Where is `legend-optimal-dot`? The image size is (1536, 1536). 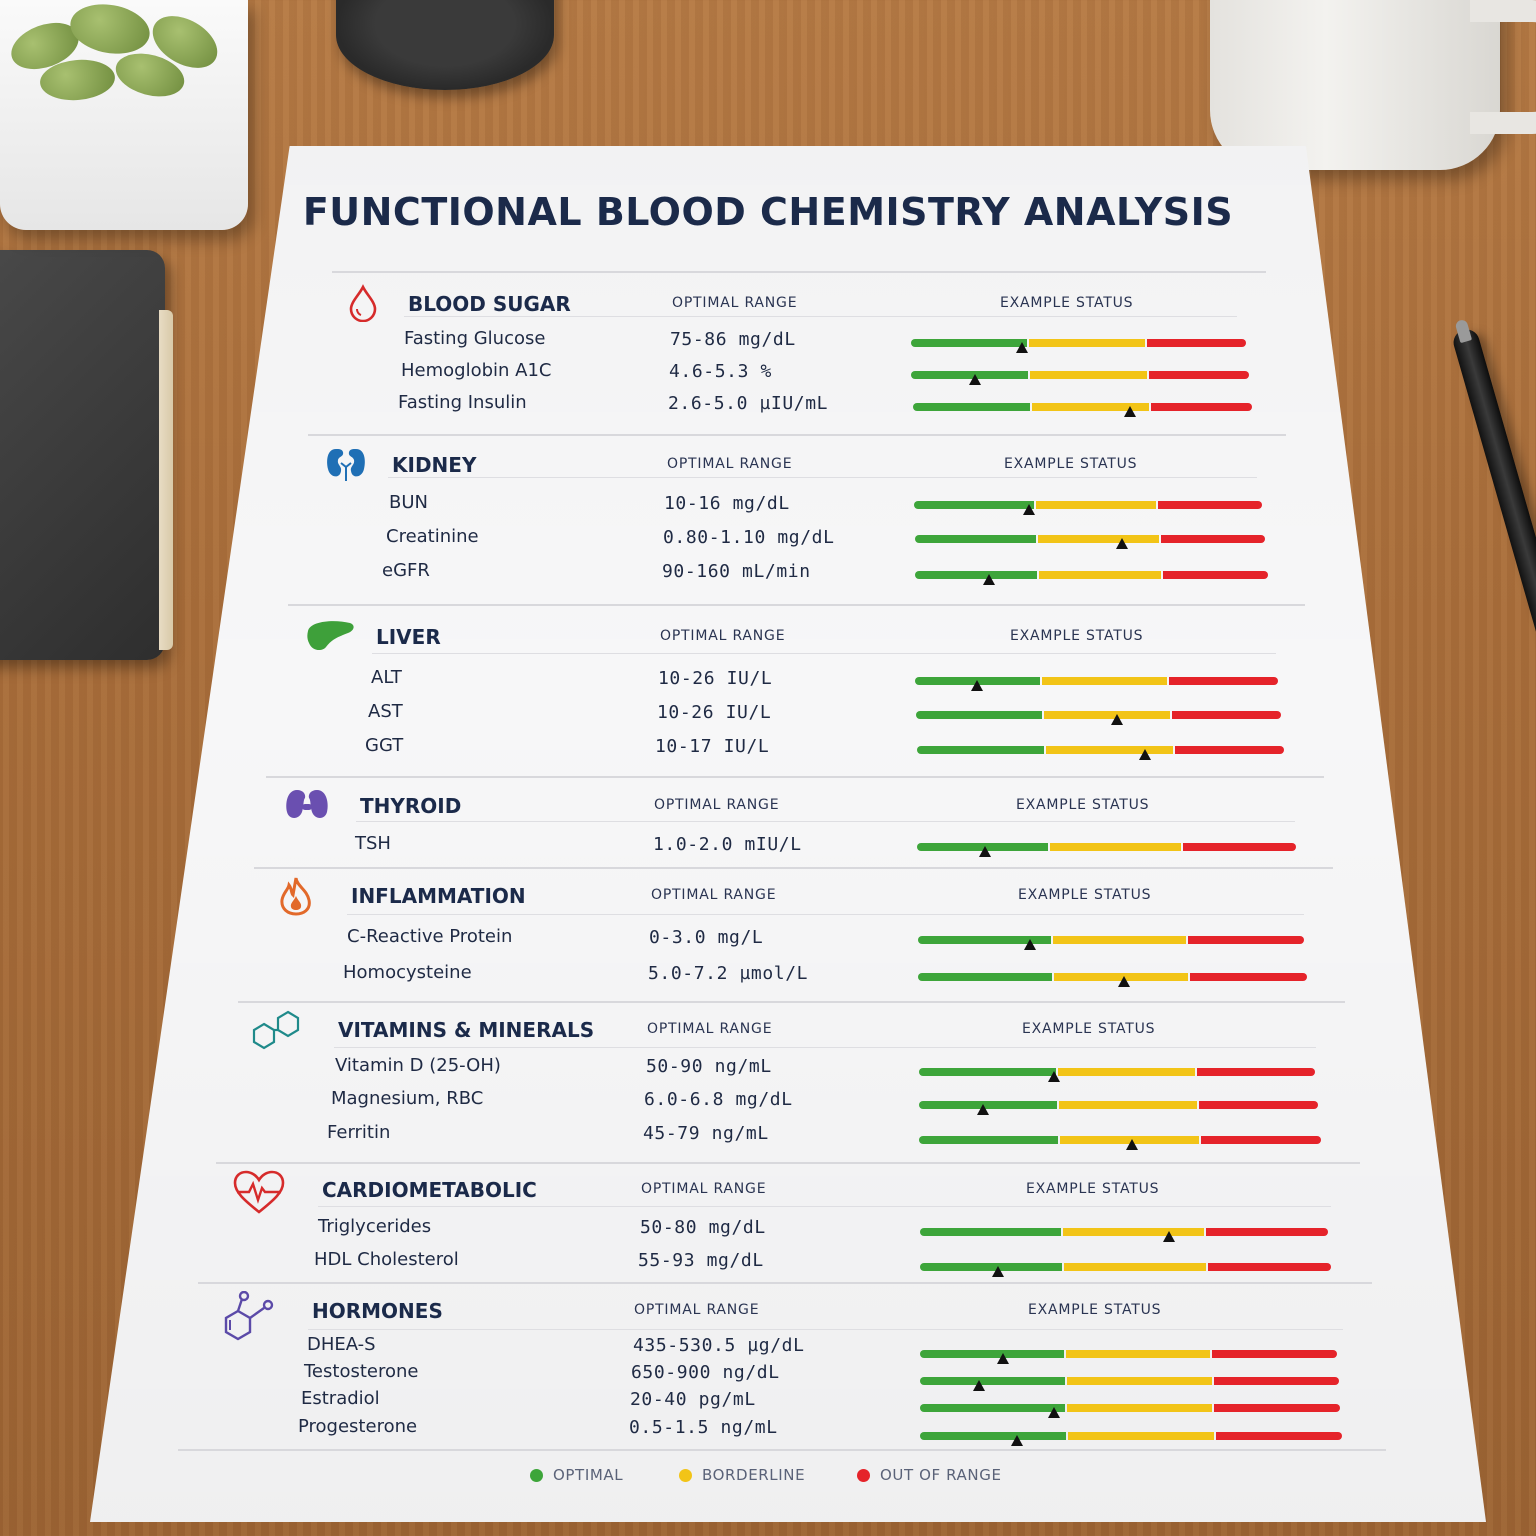
legend-optimal-dot is located at coordinates (536, 1475).